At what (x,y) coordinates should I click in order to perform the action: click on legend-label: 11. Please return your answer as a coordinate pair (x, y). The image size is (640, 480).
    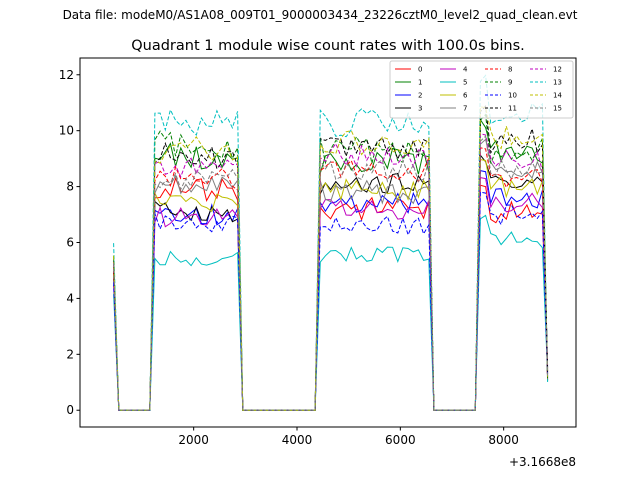
    Looking at the image, I should click on (512, 109).